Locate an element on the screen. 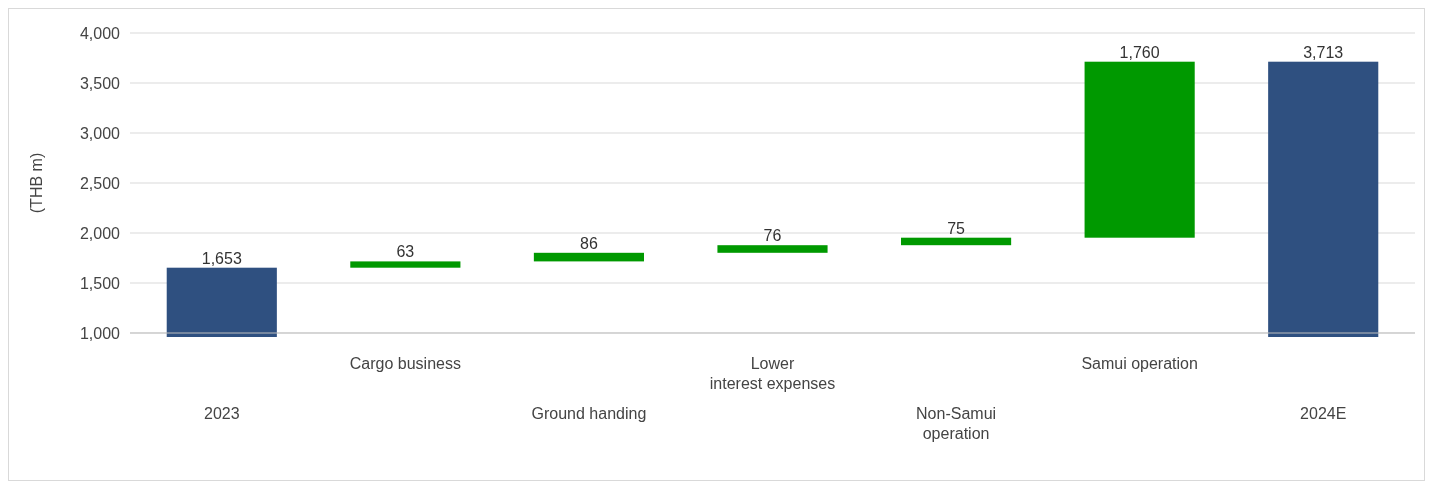 The width and height of the screenshot is (1433, 481). x-tick-label: Cargo business is located at coordinates (405, 363).